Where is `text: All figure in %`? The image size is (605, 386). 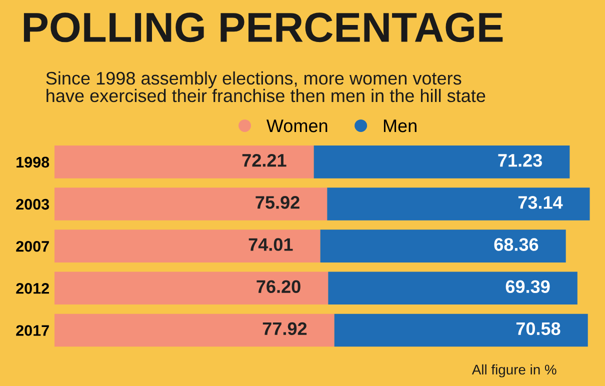
text: All figure in % is located at coordinates (514, 371).